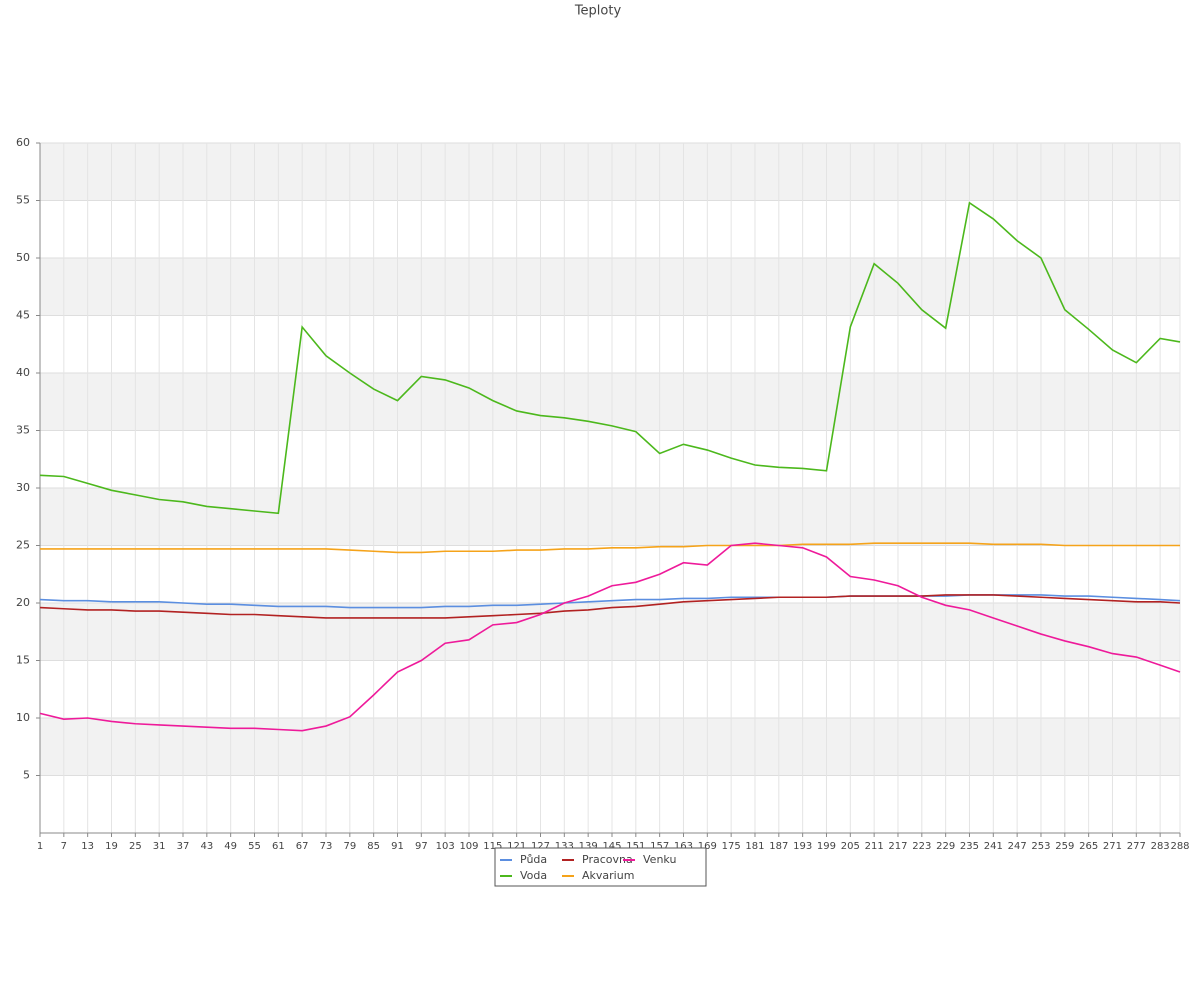 The height and width of the screenshot is (1000, 1200). I want to click on x-tick-label: 277, so click(1136, 846).